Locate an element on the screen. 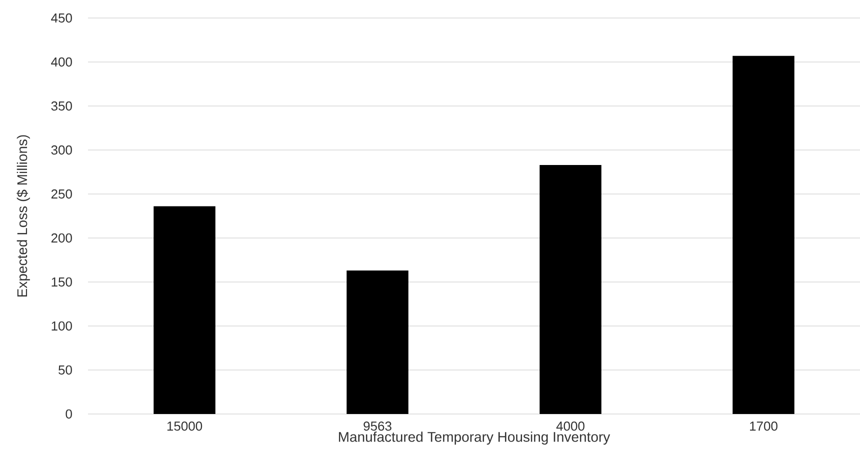 This screenshot has height=471, width=860. y-tick-label: 450 is located at coordinates (61, 18).